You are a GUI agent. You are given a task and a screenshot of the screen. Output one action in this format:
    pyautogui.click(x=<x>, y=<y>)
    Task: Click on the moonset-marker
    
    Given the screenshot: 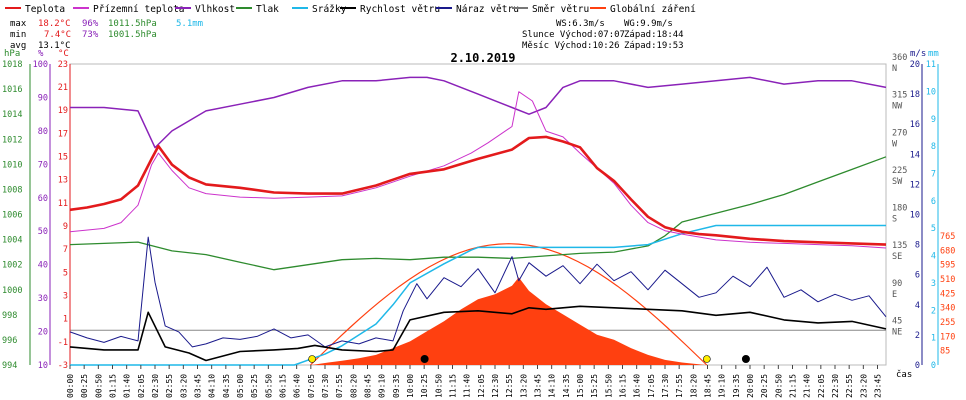 What is the action you would take?
    pyautogui.click(x=745, y=359)
    